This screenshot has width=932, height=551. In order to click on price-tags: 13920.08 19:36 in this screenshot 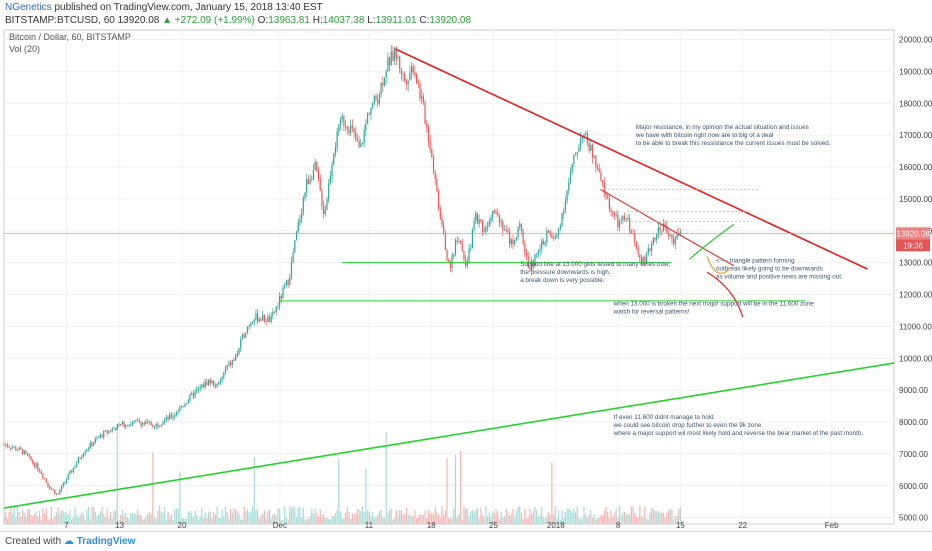, I will do `click(913, 239)`.